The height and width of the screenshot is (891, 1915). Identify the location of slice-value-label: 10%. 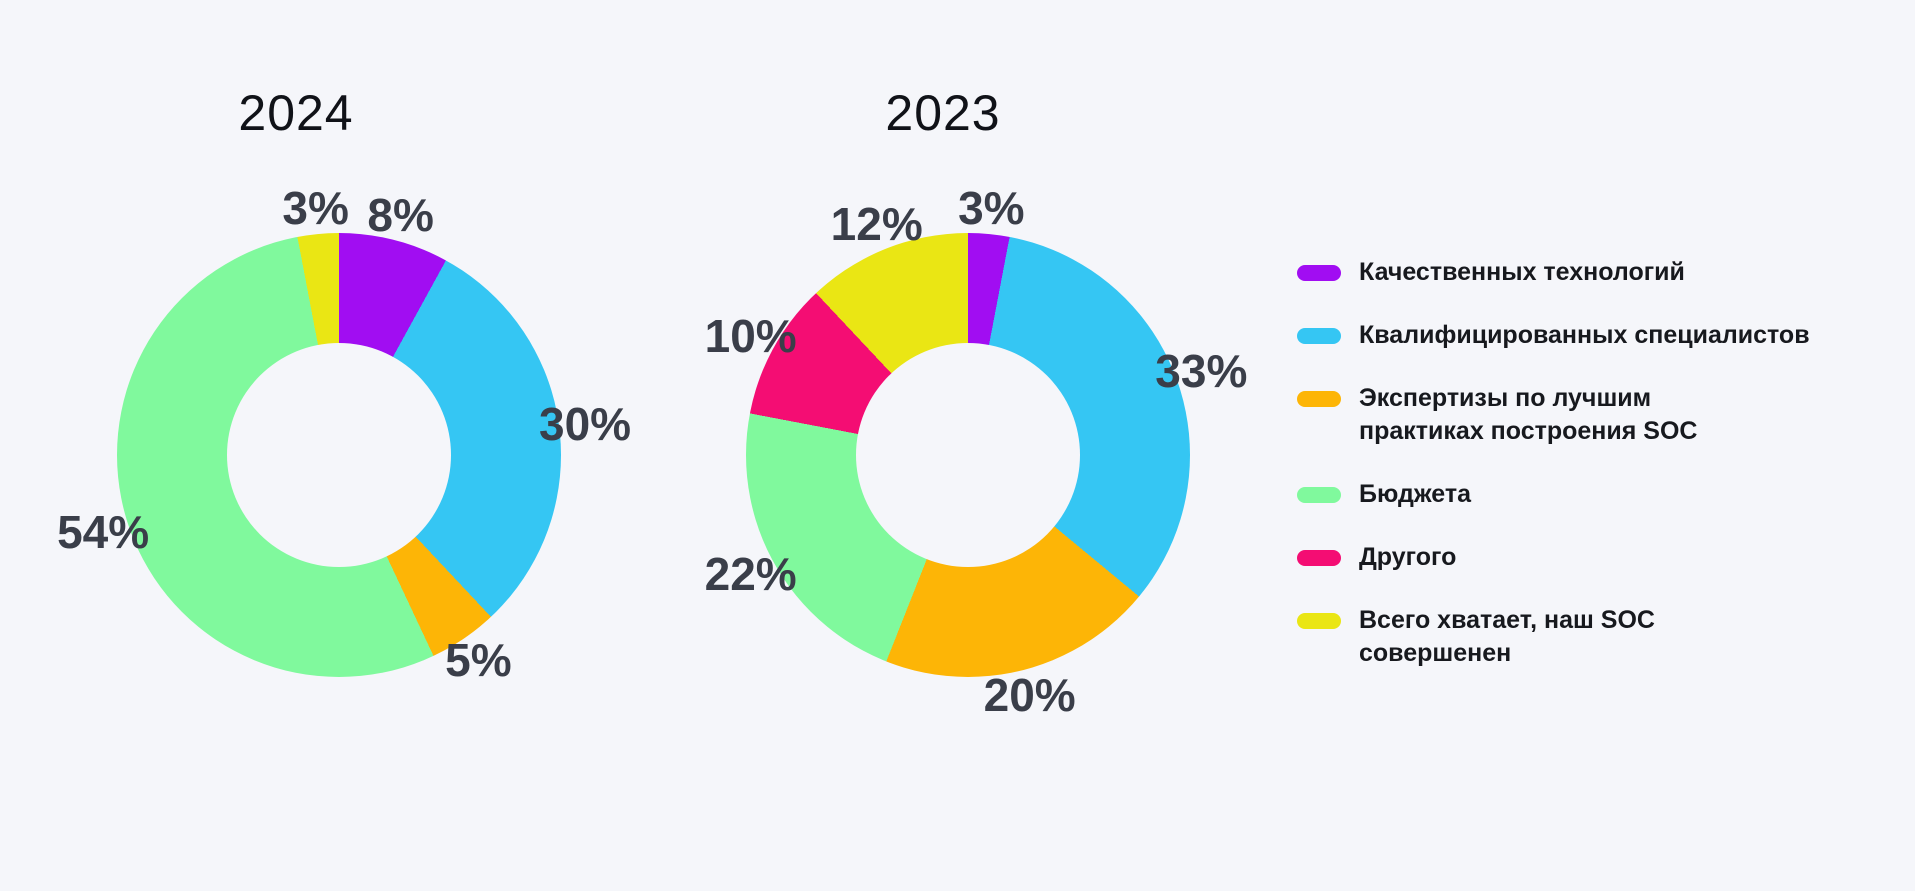
(750, 335).